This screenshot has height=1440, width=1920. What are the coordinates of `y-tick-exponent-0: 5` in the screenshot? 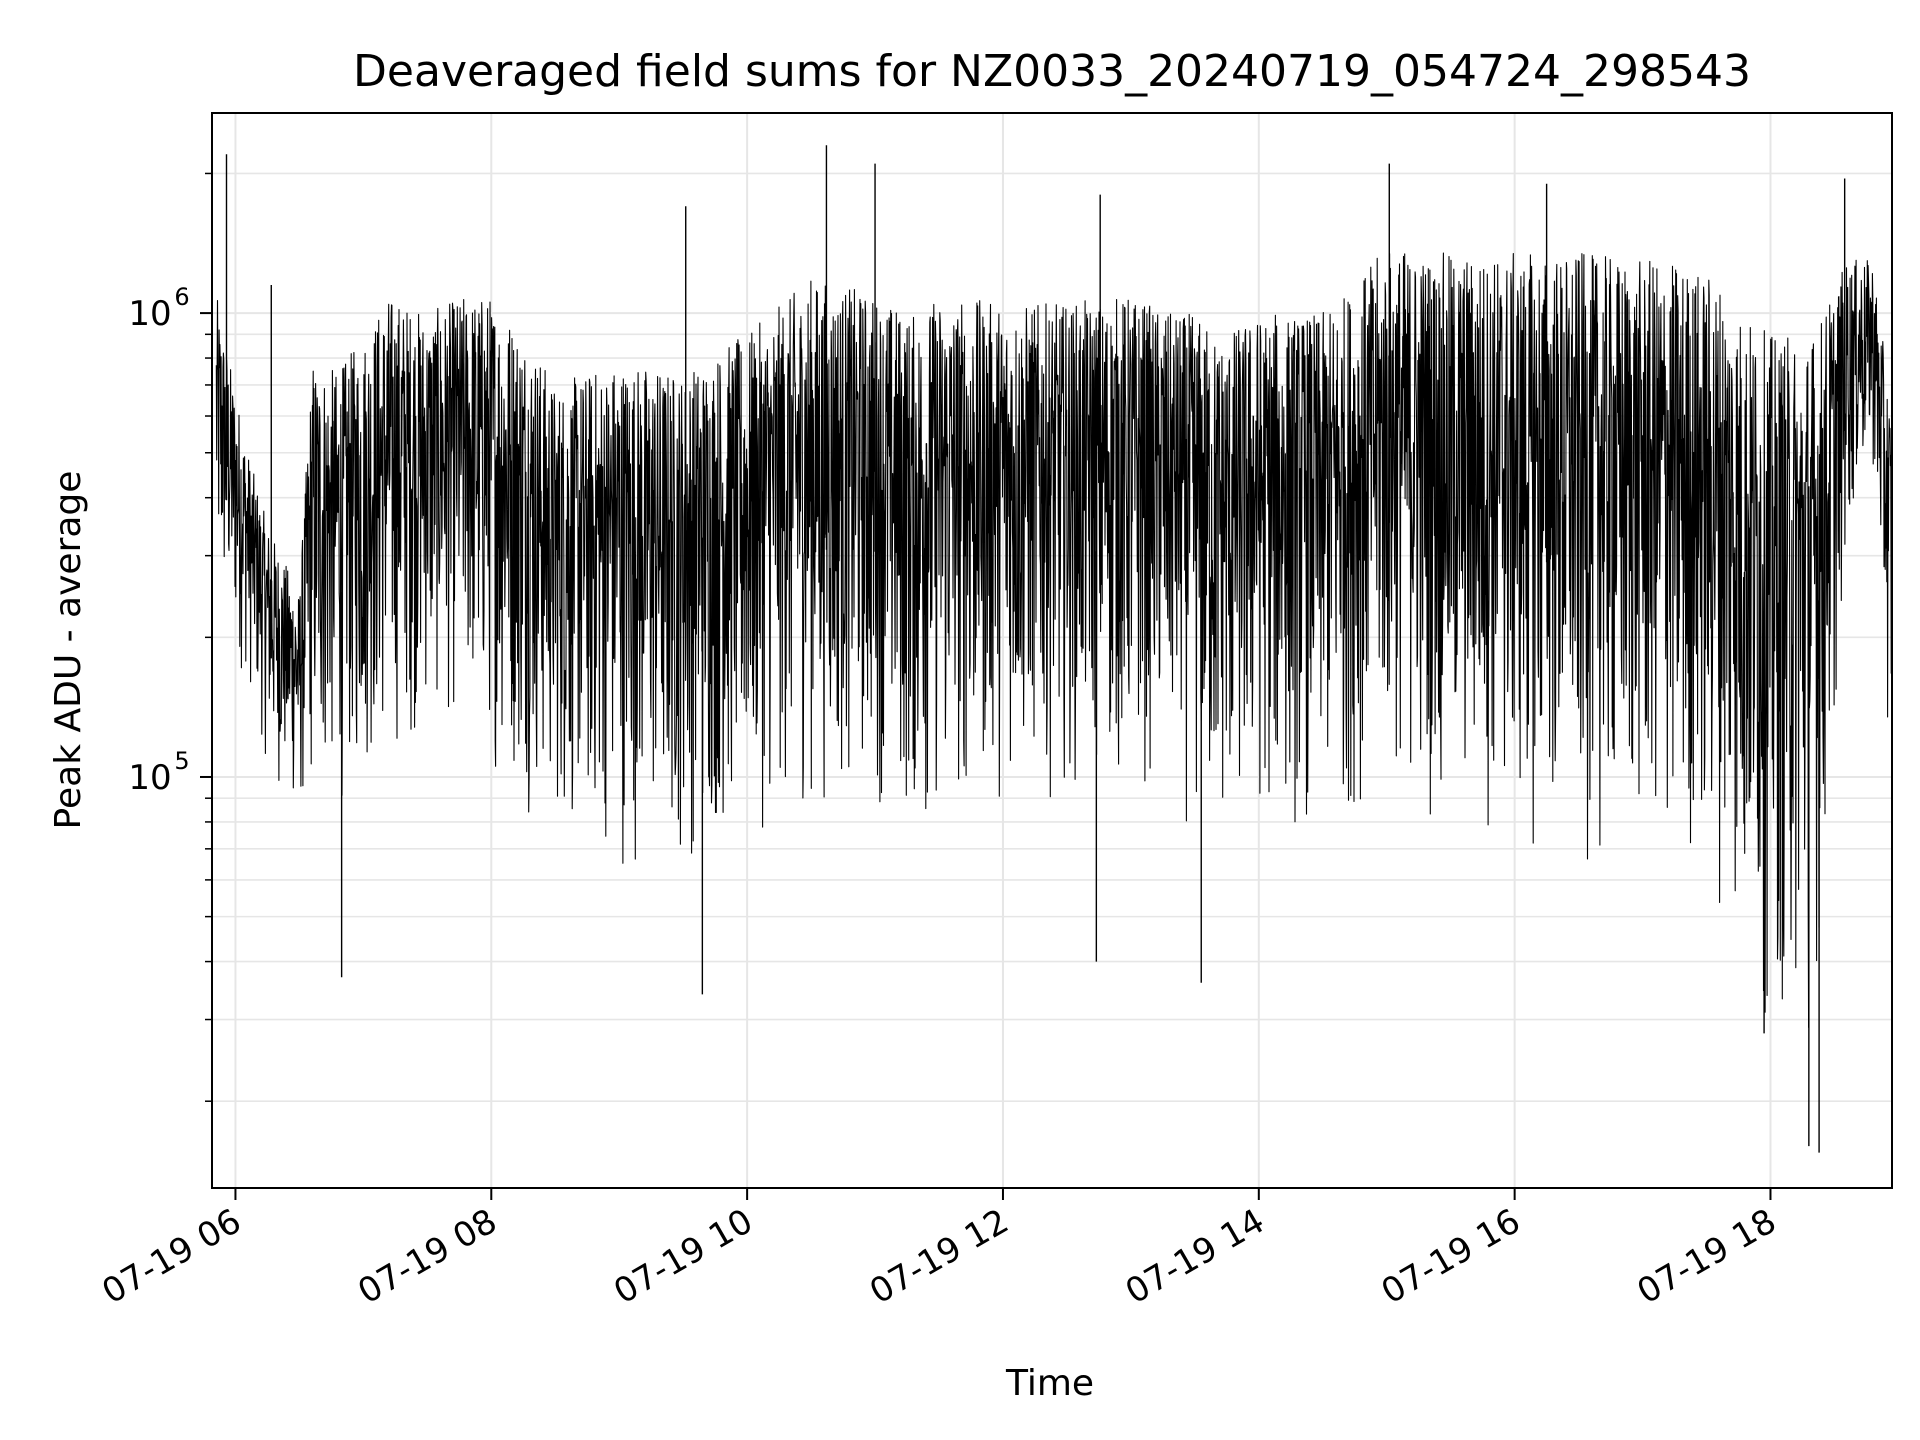 It's located at (181, 761).